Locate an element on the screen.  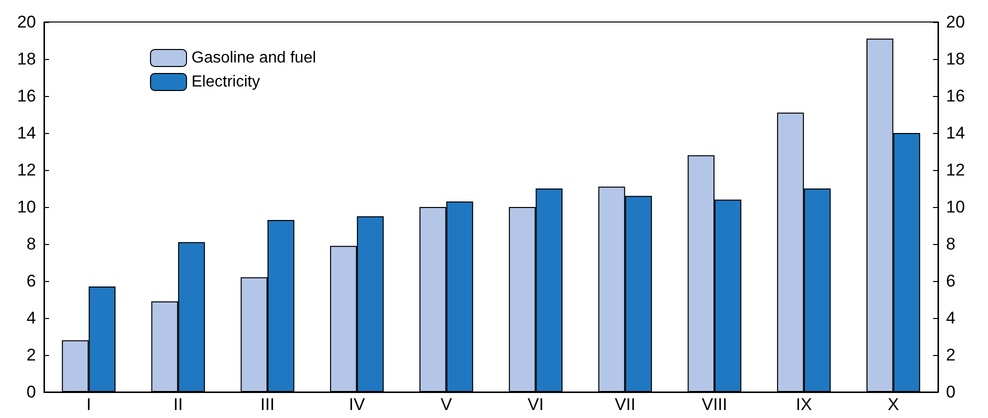
y2-tick-label: 16 is located at coordinates (955, 96).